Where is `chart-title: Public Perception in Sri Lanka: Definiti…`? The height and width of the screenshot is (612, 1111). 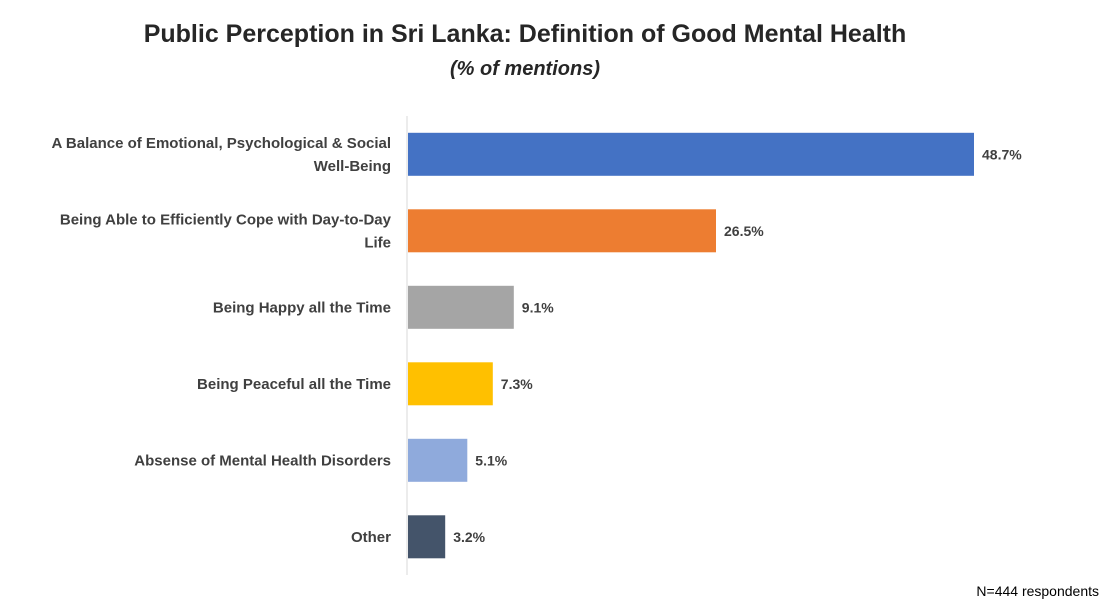 chart-title: Public Perception in Sri Lanka: Definiti… is located at coordinates (525, 34).